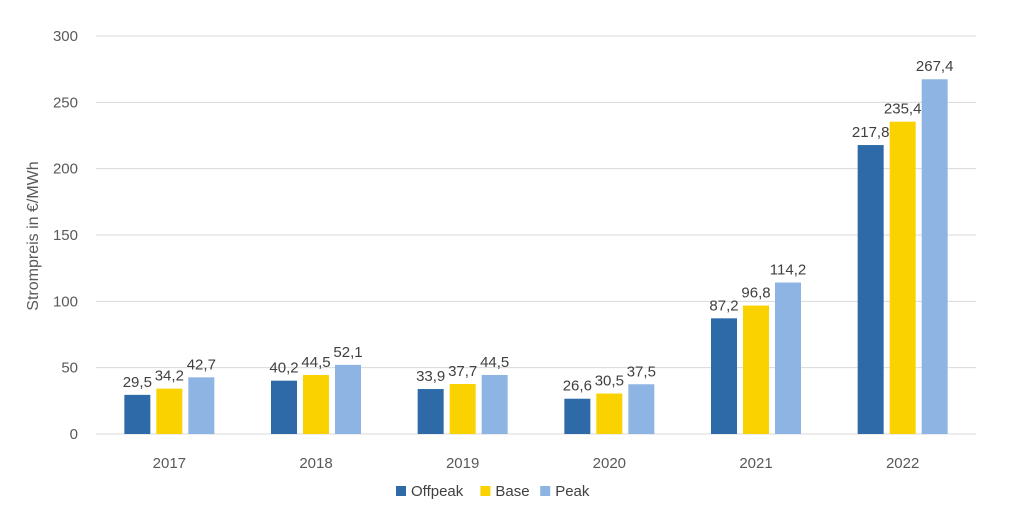 This screenshot has width=1024, height=512. I want to click on bar-offpeak-2020, so click(577, 416).